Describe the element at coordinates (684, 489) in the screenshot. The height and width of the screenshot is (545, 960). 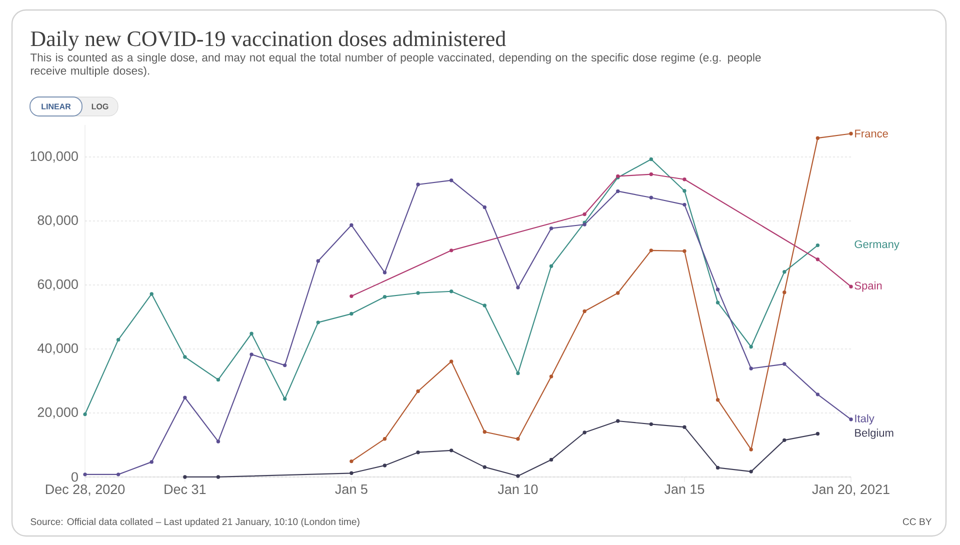
I see `x-tick-label: Jan 15` at that location.